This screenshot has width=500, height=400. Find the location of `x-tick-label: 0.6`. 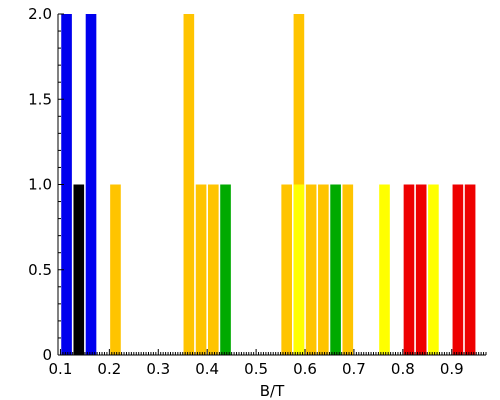

x-tick-label: 0.6 is located at coordinates (305, 369).